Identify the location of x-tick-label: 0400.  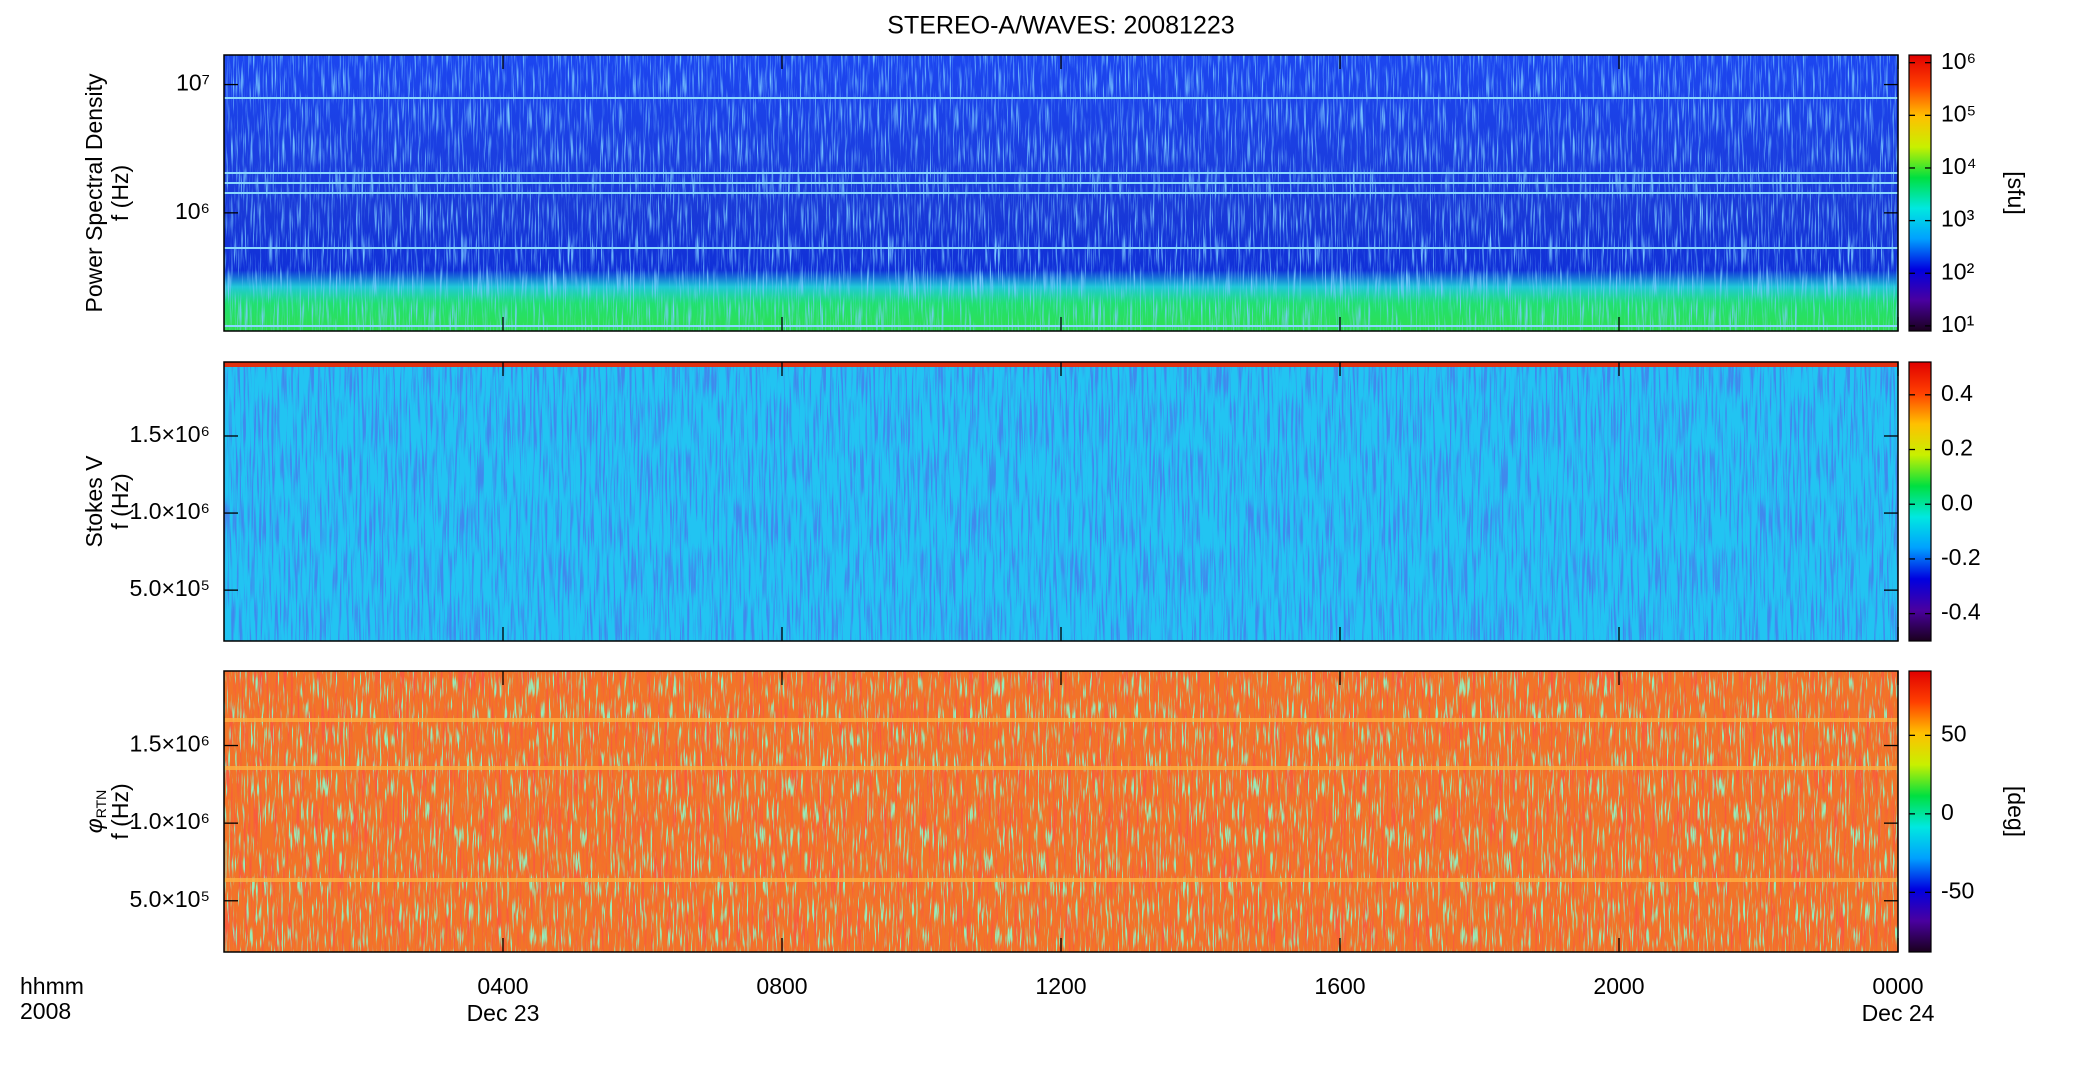
(502, 986).